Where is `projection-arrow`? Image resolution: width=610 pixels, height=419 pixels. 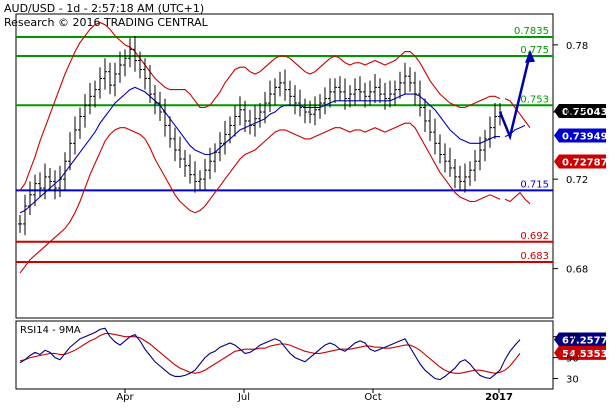 projection-arrow is located at coordinates (515, 97).